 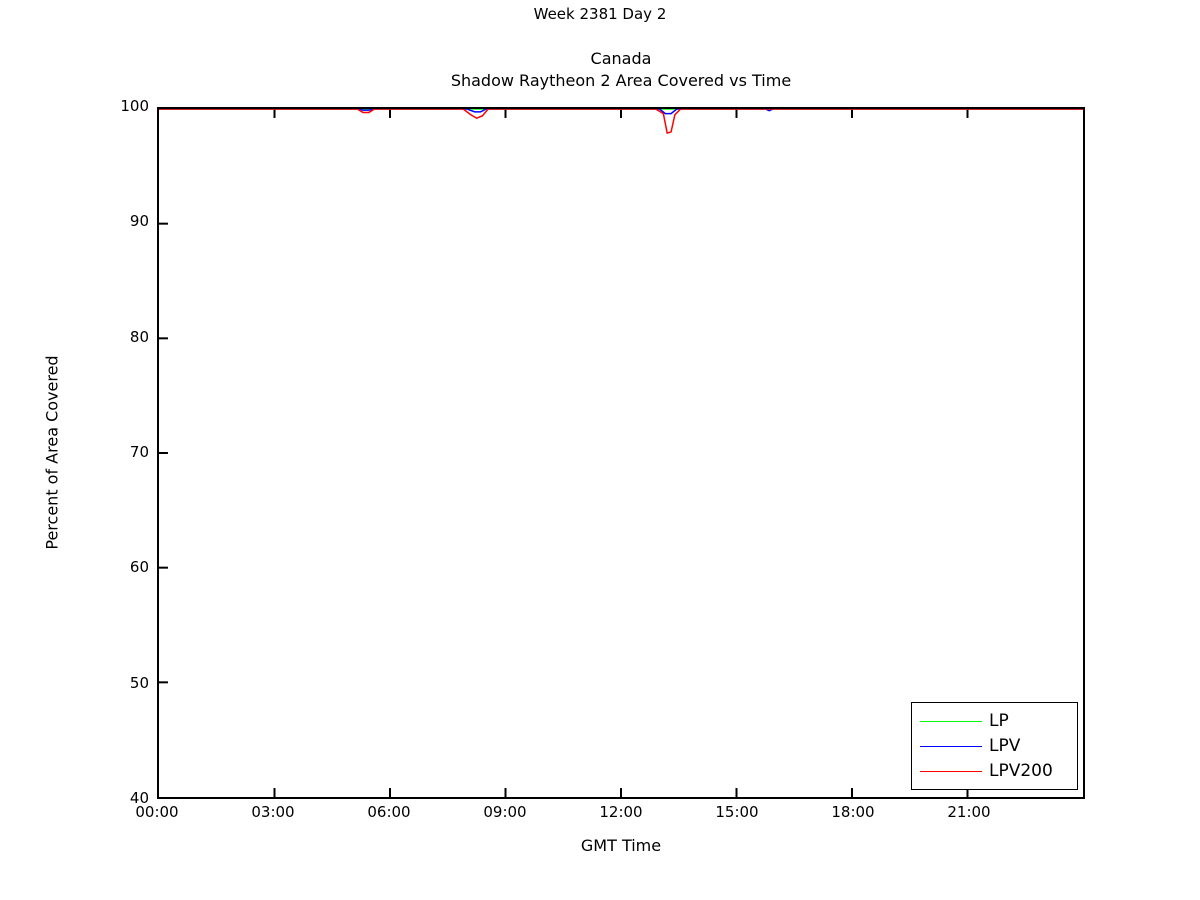 I want to click on y-tick-label: 70, so click(x=139, y=452).